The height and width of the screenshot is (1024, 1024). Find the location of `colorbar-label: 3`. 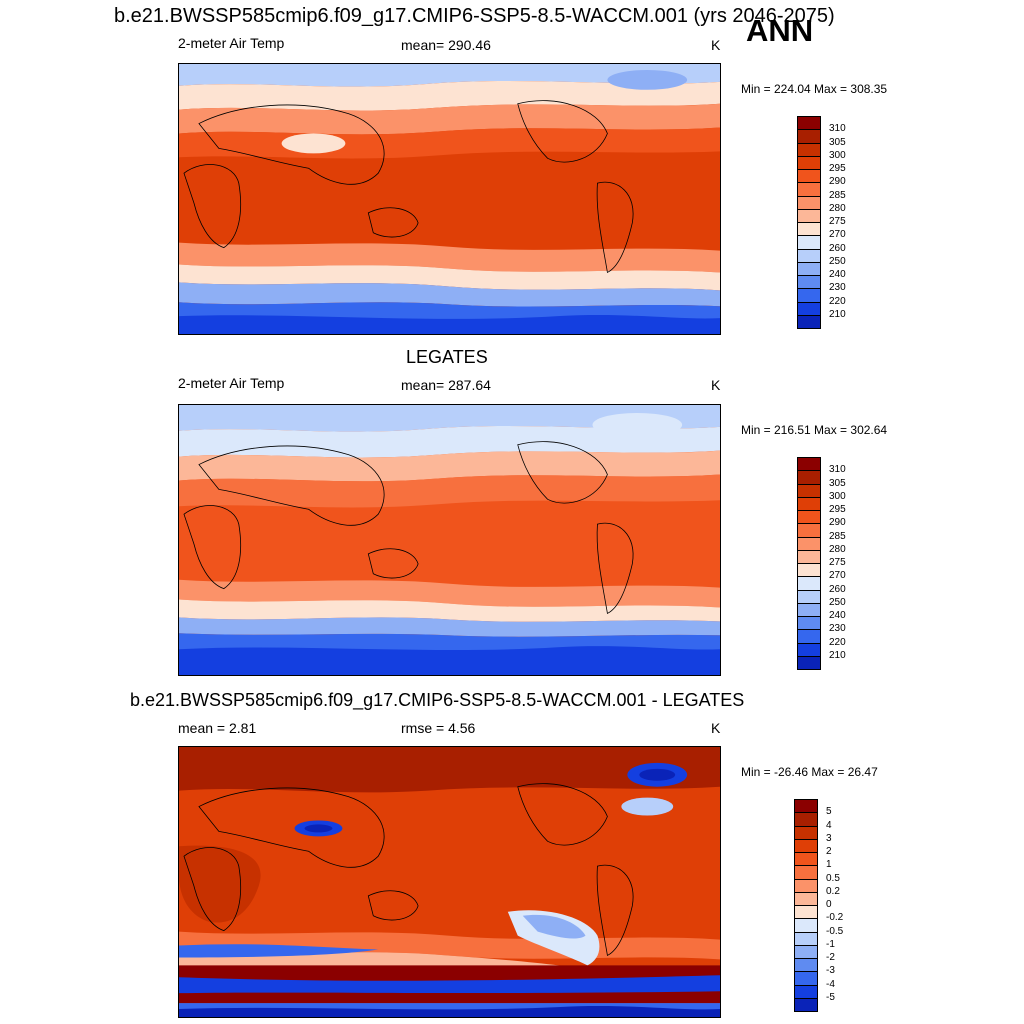

colorbar-label: 3 is located at coordinates (829, 838).